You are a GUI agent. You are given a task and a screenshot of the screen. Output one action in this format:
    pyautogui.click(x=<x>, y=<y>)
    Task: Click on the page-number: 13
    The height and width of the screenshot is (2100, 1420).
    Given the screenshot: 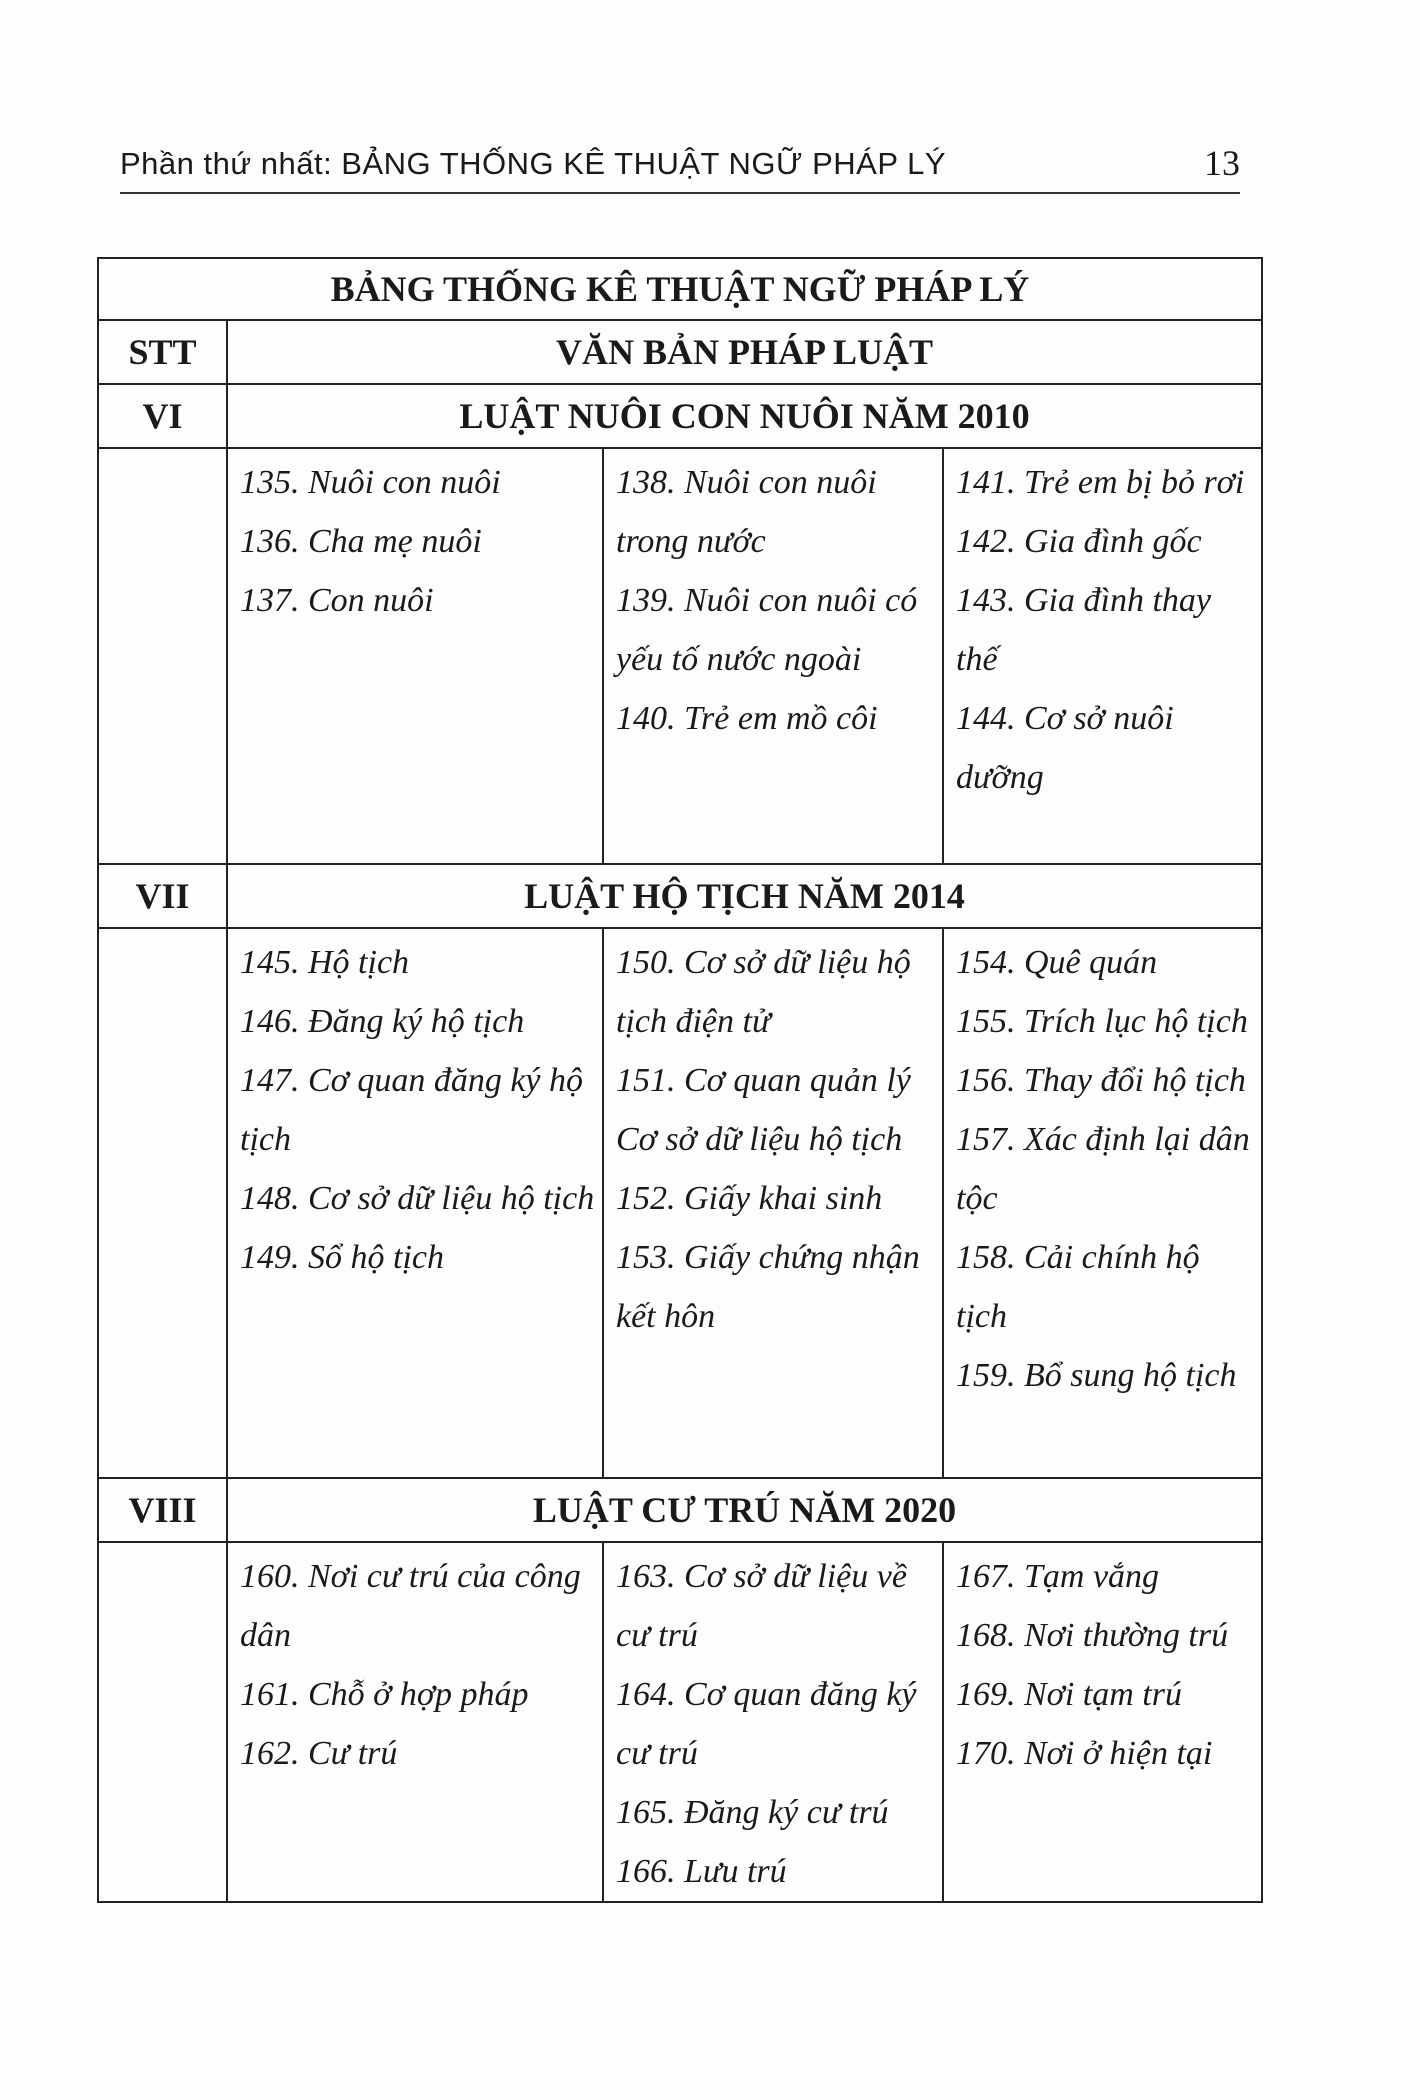 What is the action you would take?
    pyautogui.click(x=1222, y=163)
    